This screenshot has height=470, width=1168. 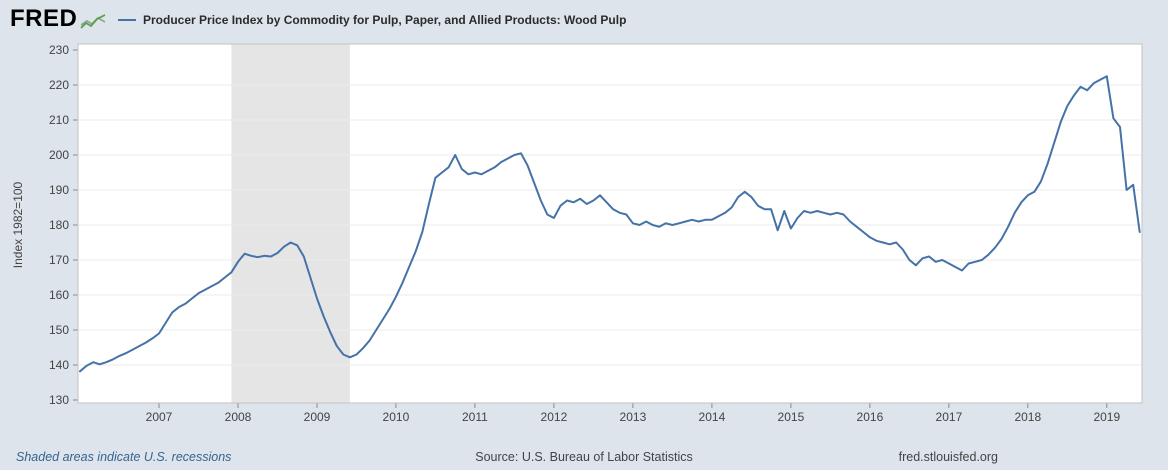 I want to click on legend-line-swatch, so click(x=127, y=20).